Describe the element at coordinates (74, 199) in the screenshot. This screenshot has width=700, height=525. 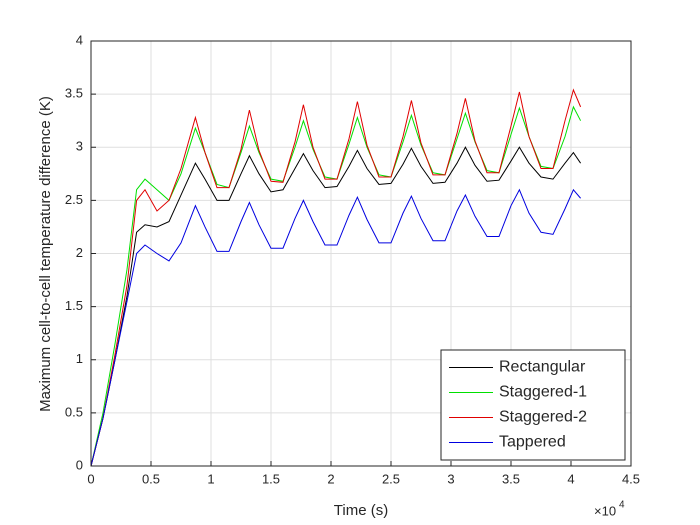
I see `y-tick-label: 2.5` at that location.